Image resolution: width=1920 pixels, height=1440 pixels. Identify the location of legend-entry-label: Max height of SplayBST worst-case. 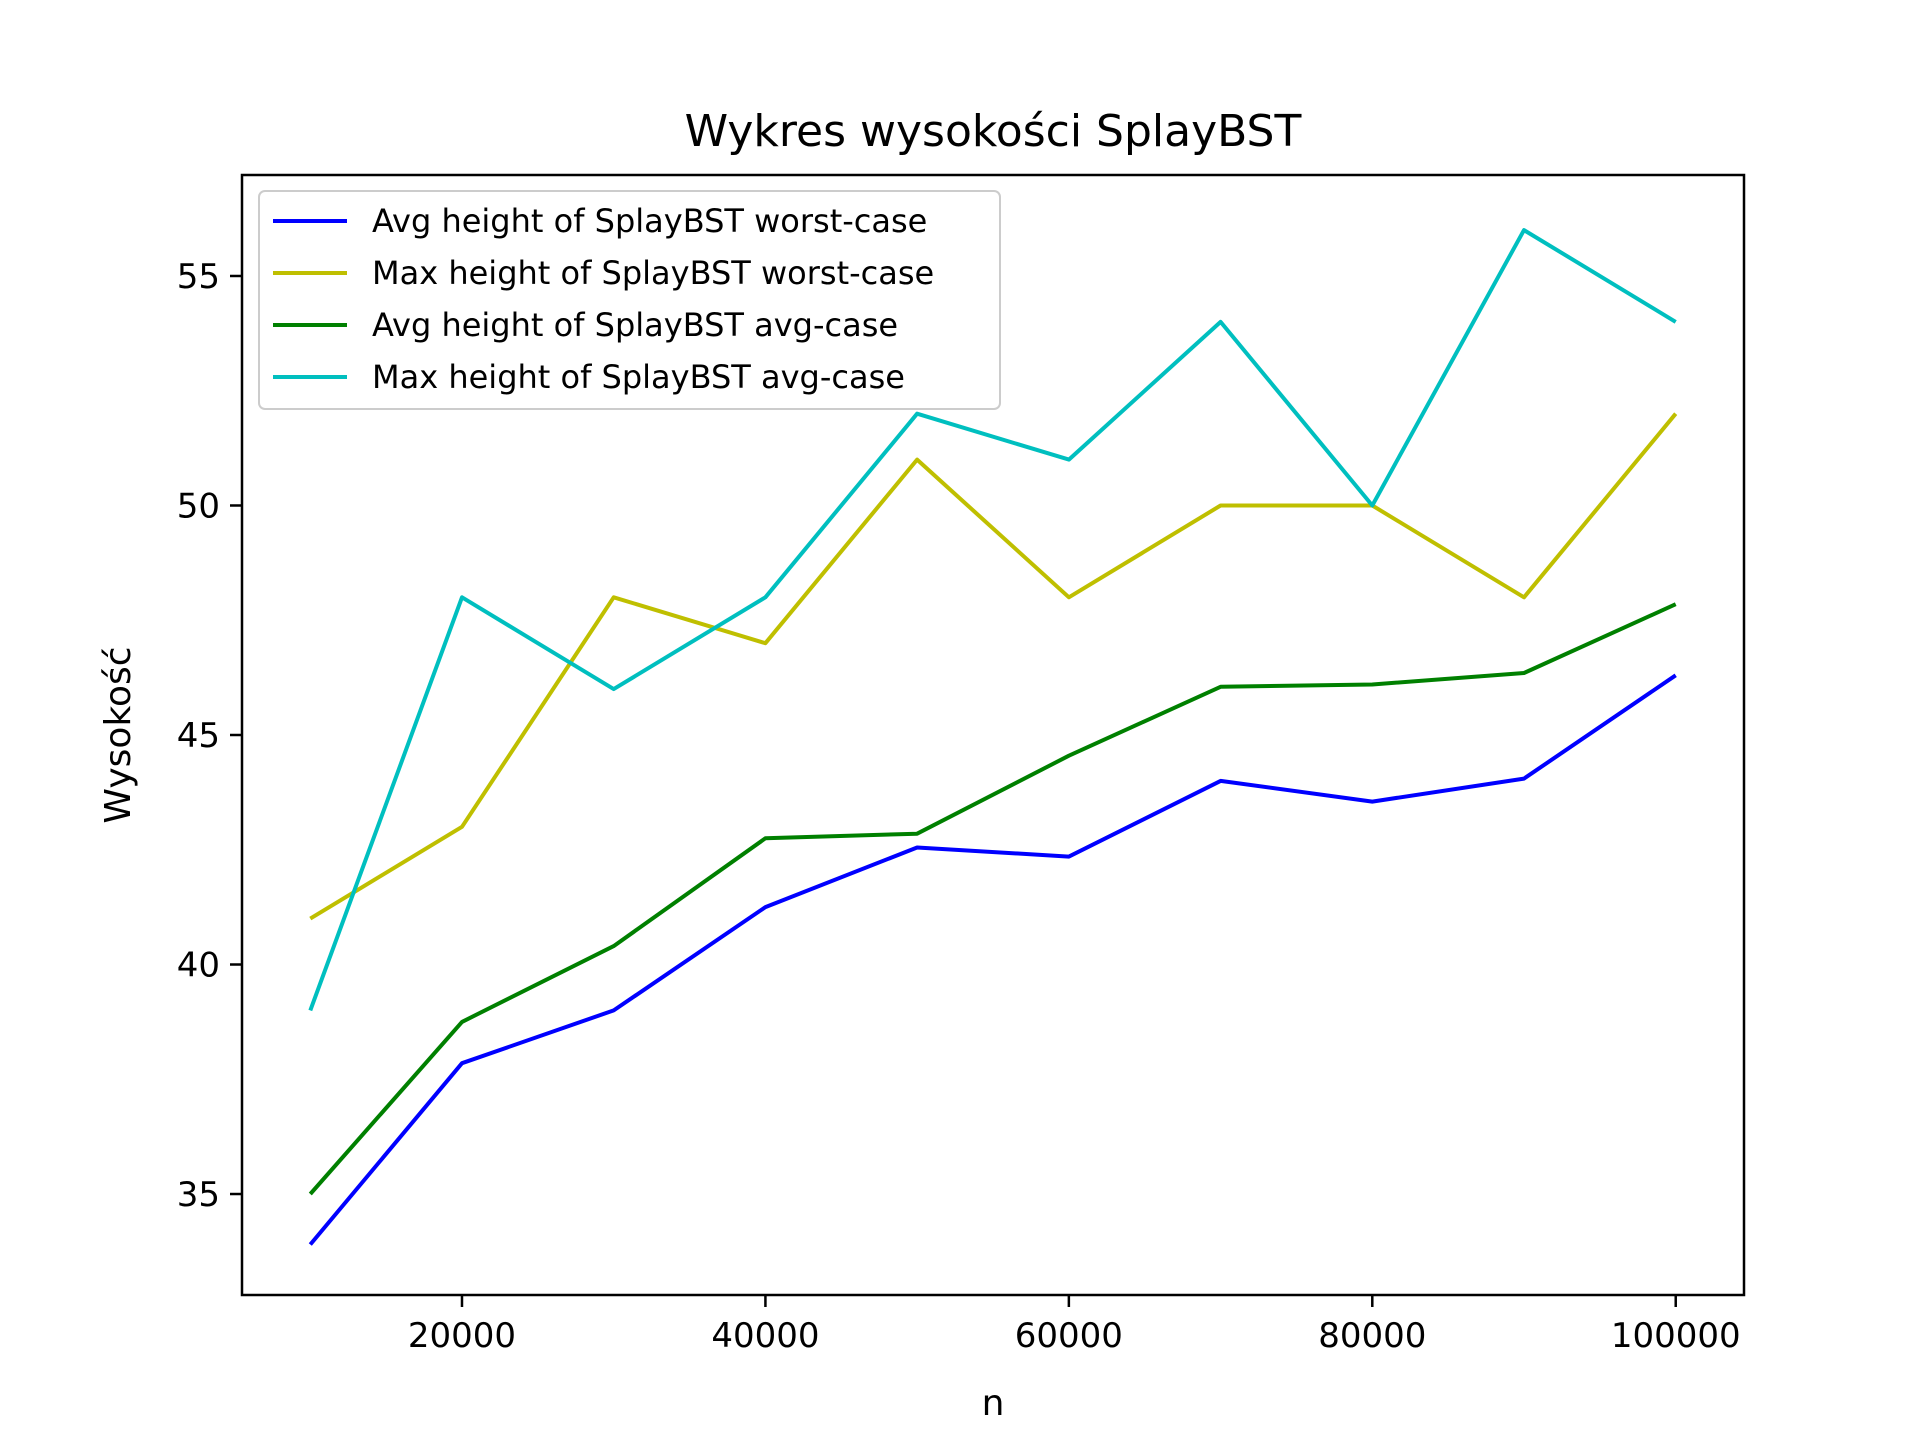
(653, 273).